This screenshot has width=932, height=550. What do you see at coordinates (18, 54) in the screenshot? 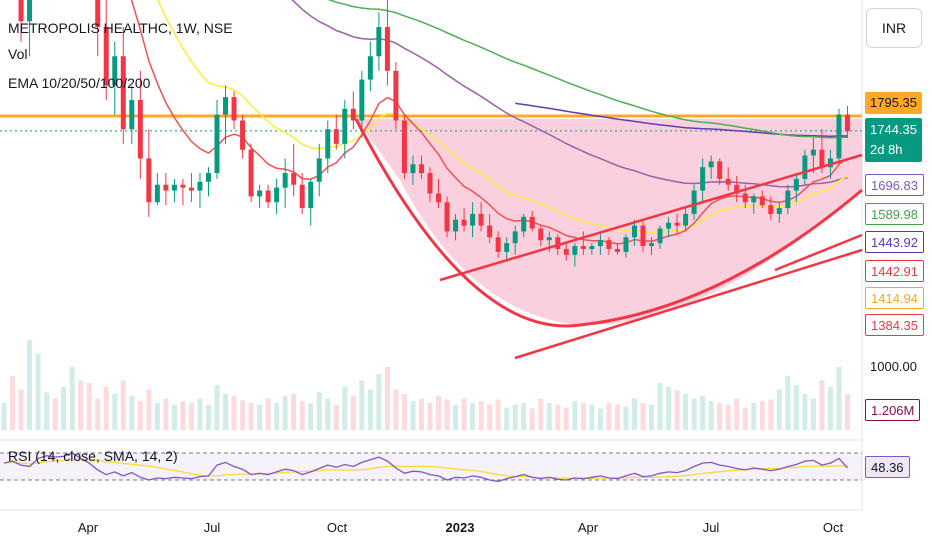
I see `volume-indicator-label: Vol` at bounding box center [18, 54].